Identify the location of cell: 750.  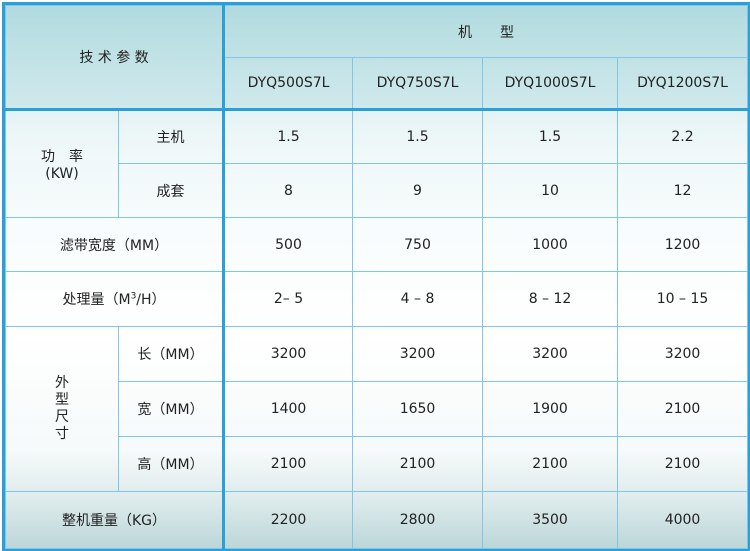
(418, 244).